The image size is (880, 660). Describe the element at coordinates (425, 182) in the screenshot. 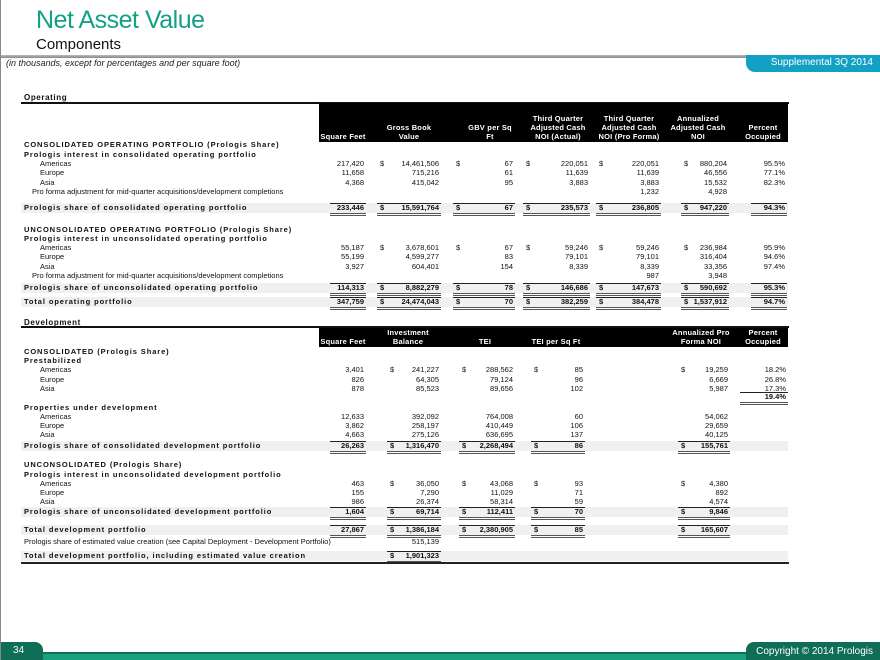

I see `table-cell: 415,042` at that location.